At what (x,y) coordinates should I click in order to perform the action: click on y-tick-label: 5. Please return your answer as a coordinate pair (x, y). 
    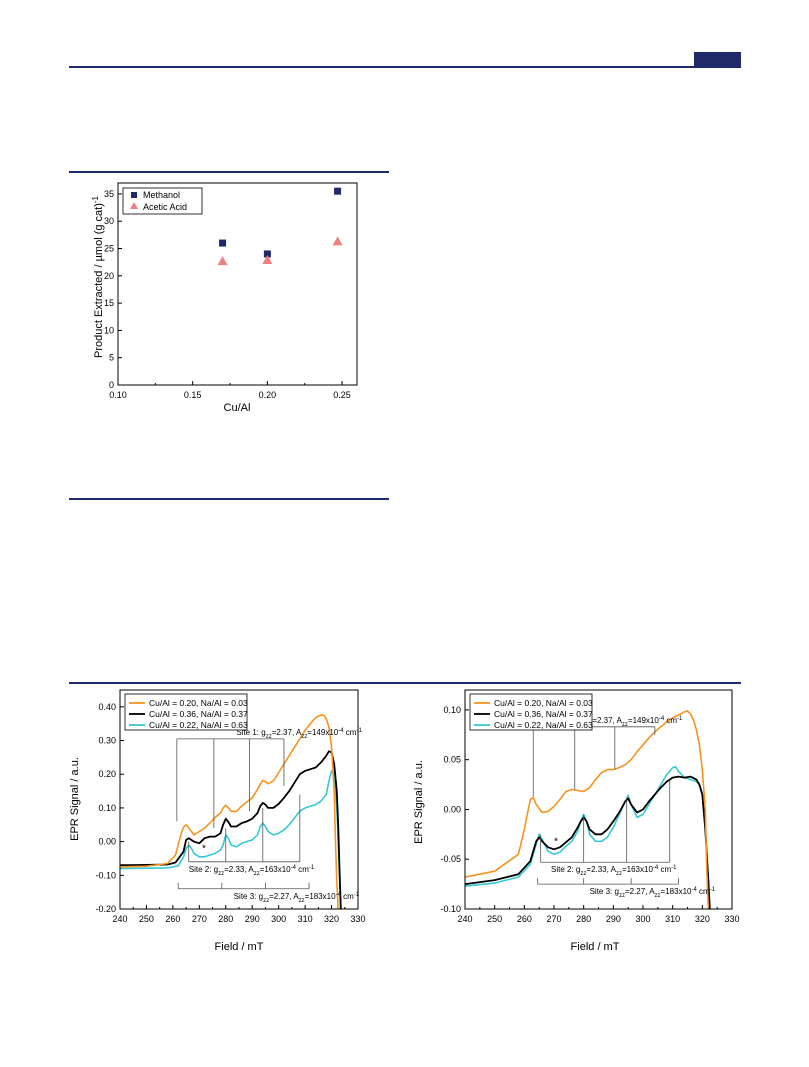
    Looking at the image, I should click on (111, 358).